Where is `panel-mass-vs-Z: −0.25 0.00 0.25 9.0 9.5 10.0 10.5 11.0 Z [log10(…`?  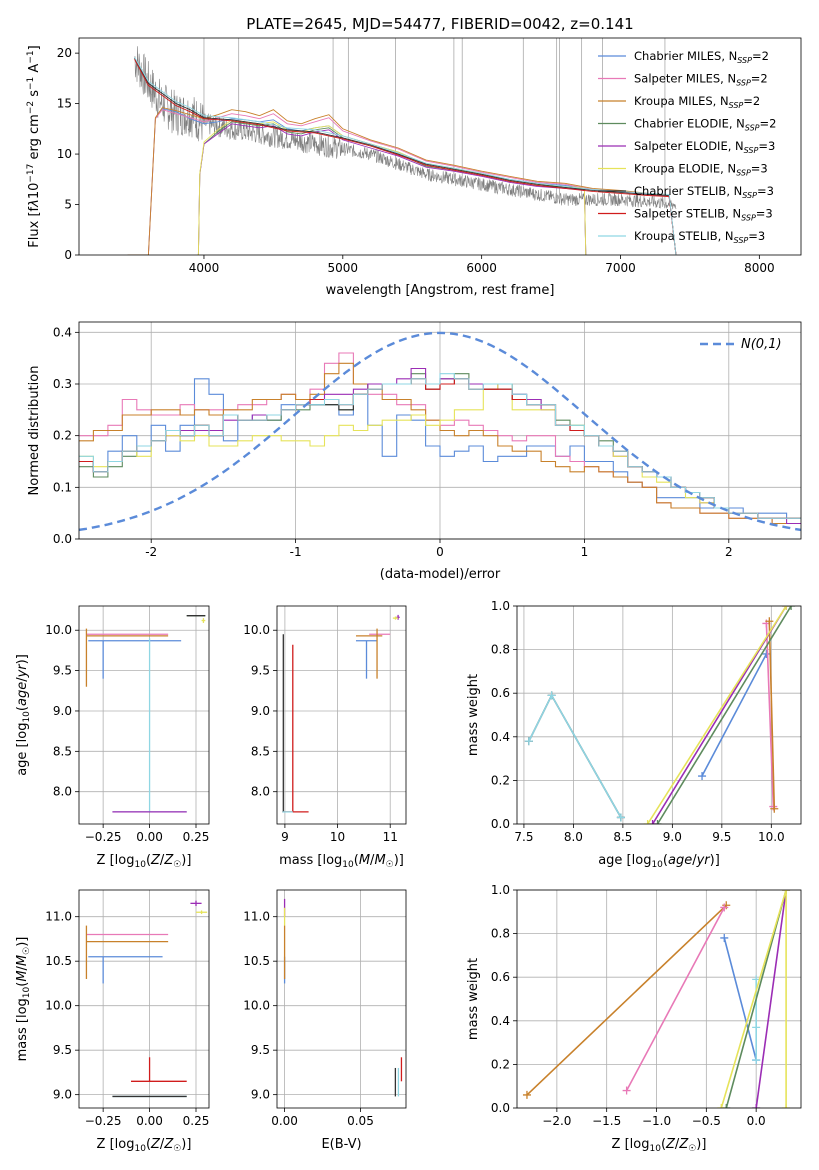 panel-mass-vs-Z: −0.25 0.00 0.25 9.0 9.5 10.0 10.5 11.0 Z [log10(… is located at coordinates (112, 1021).